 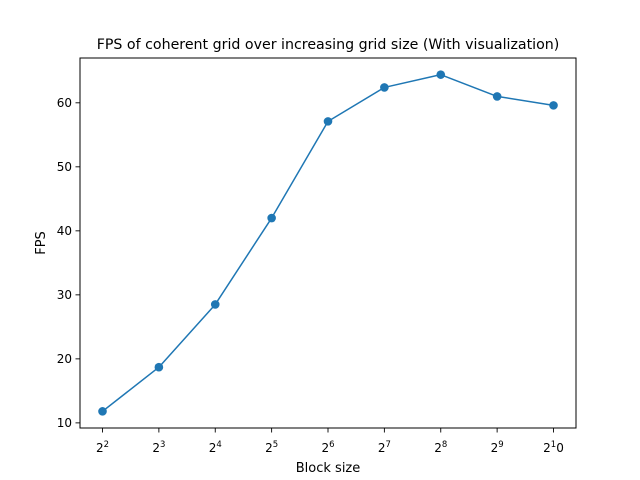 What do you see at coordinates (64, 423) in the screenshot?
I see `y-tick-label: 10` at bounding box center [64, 423].